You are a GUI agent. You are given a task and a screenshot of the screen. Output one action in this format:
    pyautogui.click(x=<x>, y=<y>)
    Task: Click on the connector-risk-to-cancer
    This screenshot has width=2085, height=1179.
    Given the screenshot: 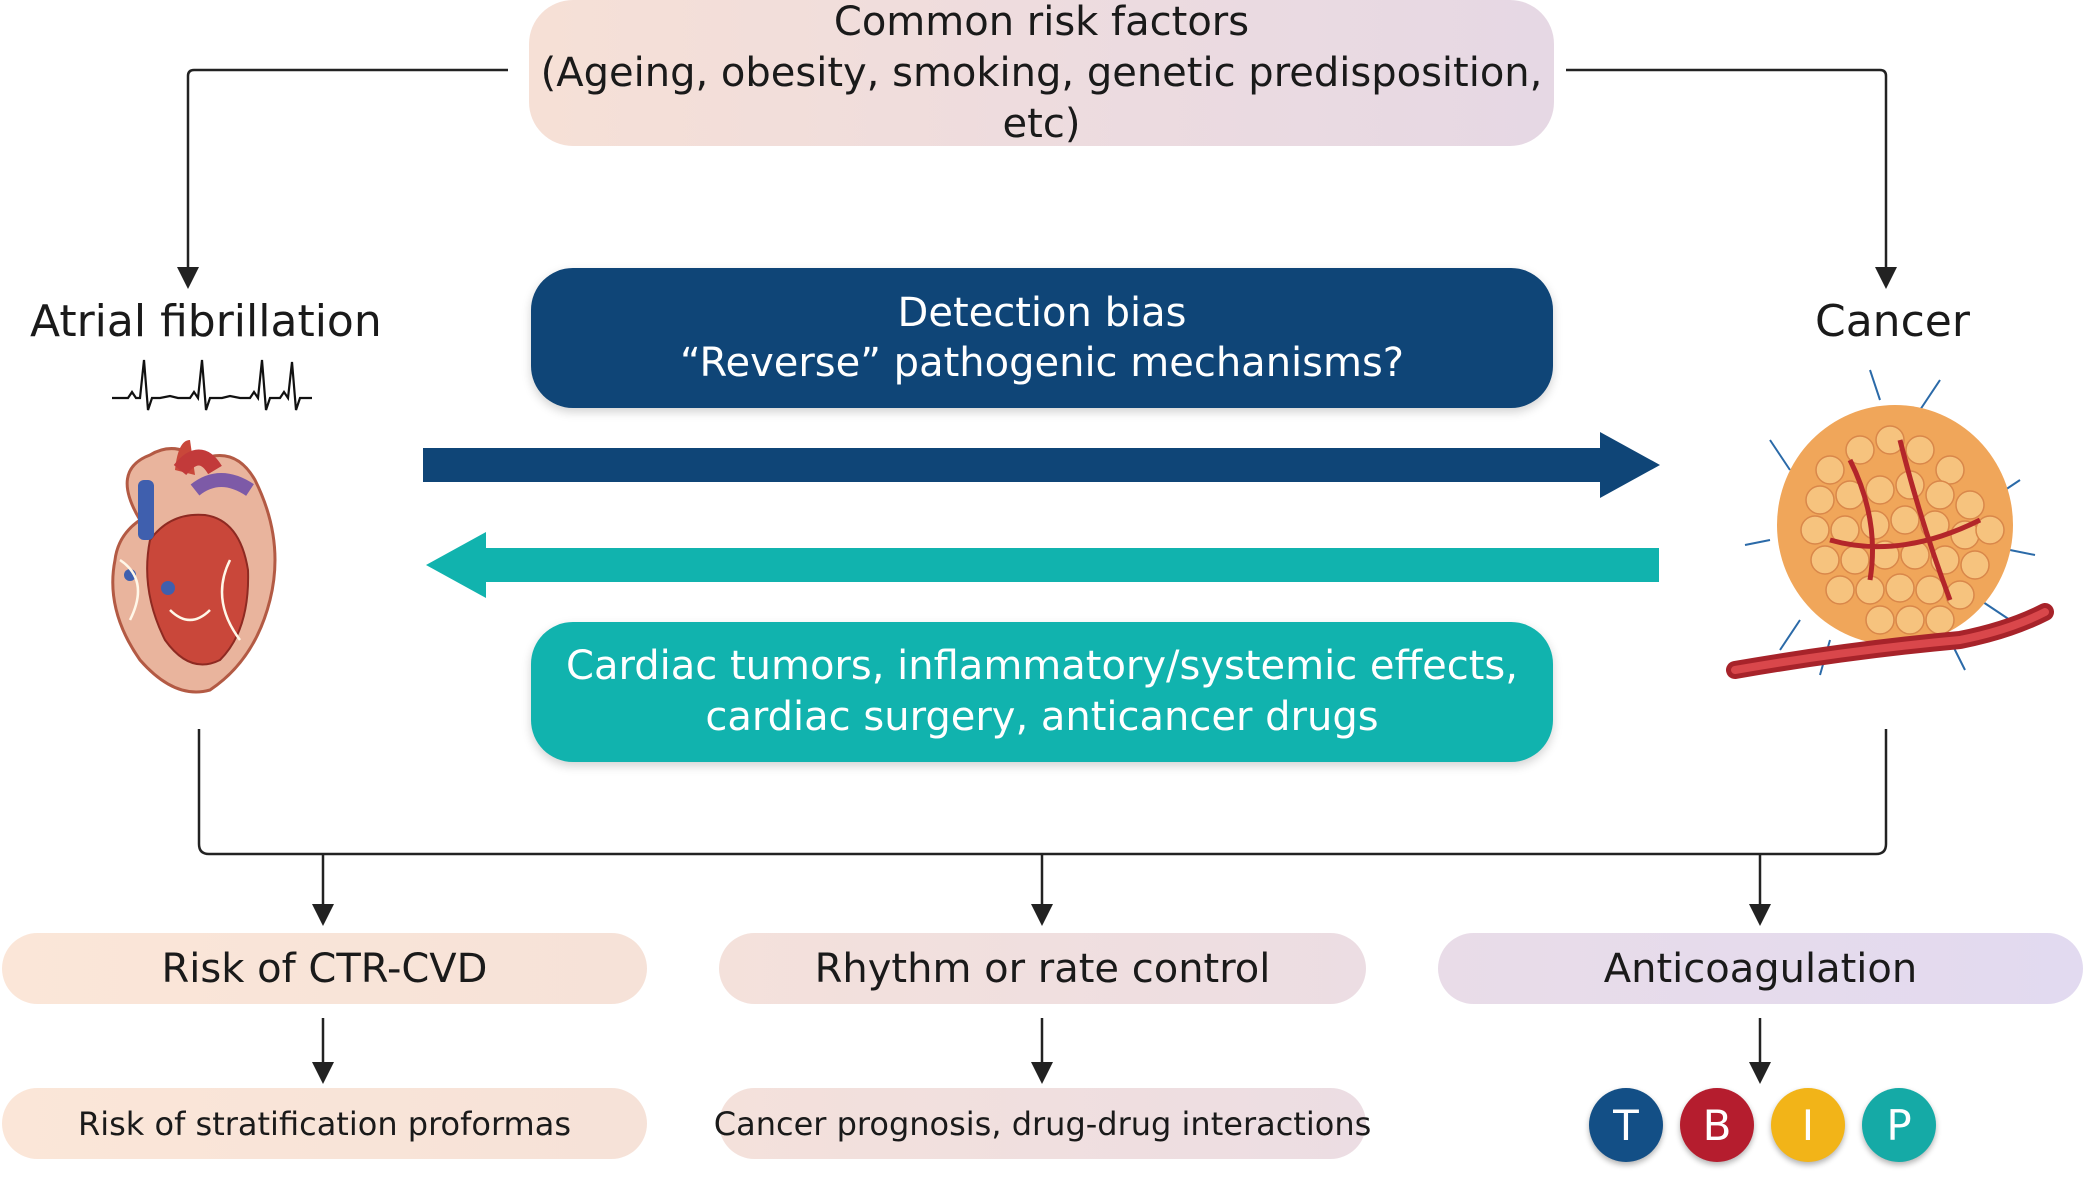 What is the action you would take?
    pyautogui.click(x=1731, y=178)
    